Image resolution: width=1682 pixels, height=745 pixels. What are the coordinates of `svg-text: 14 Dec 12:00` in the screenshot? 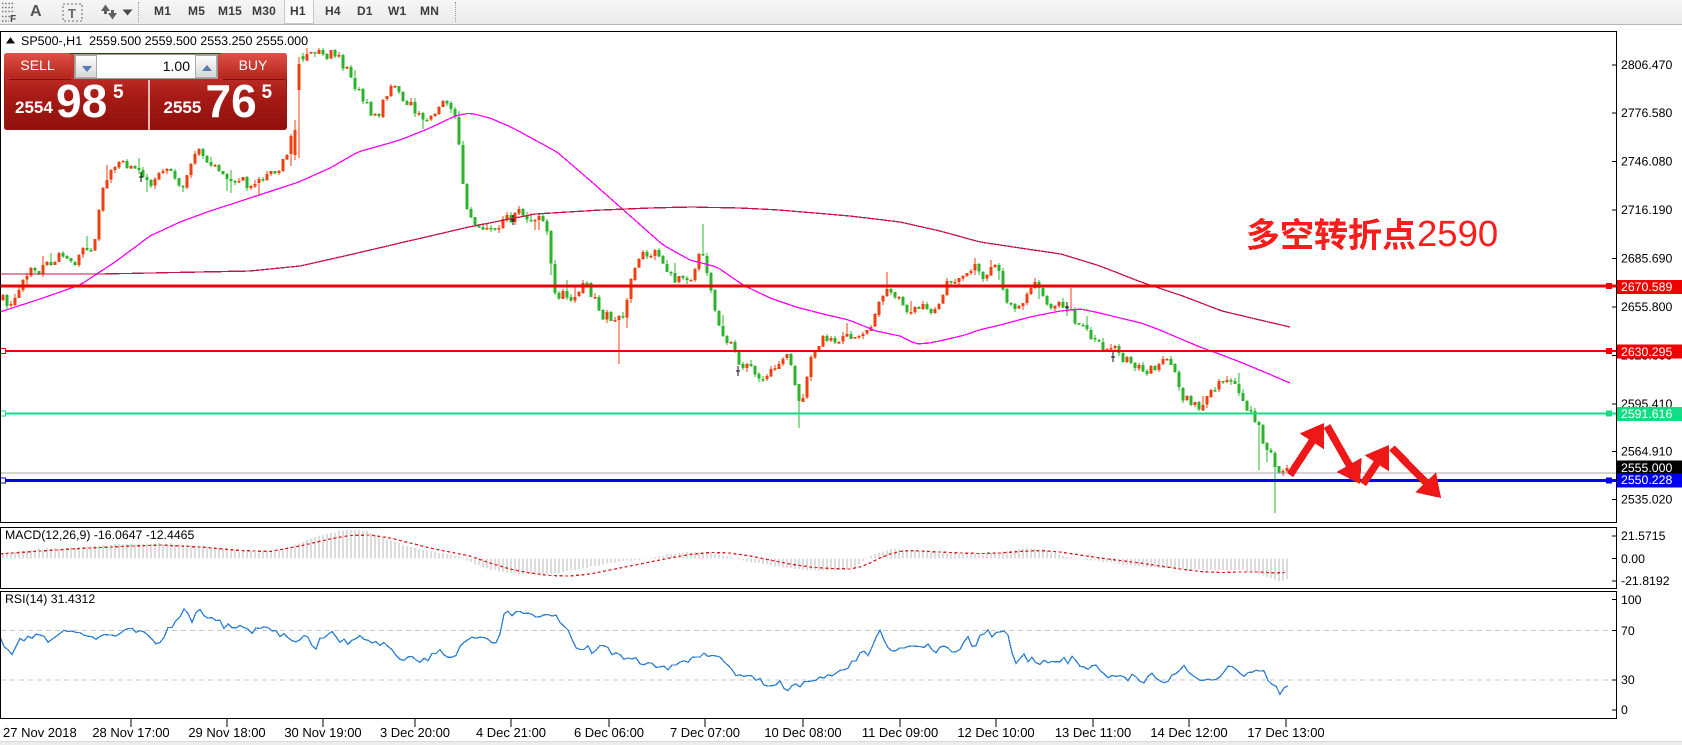 It's located at (1188, 732).